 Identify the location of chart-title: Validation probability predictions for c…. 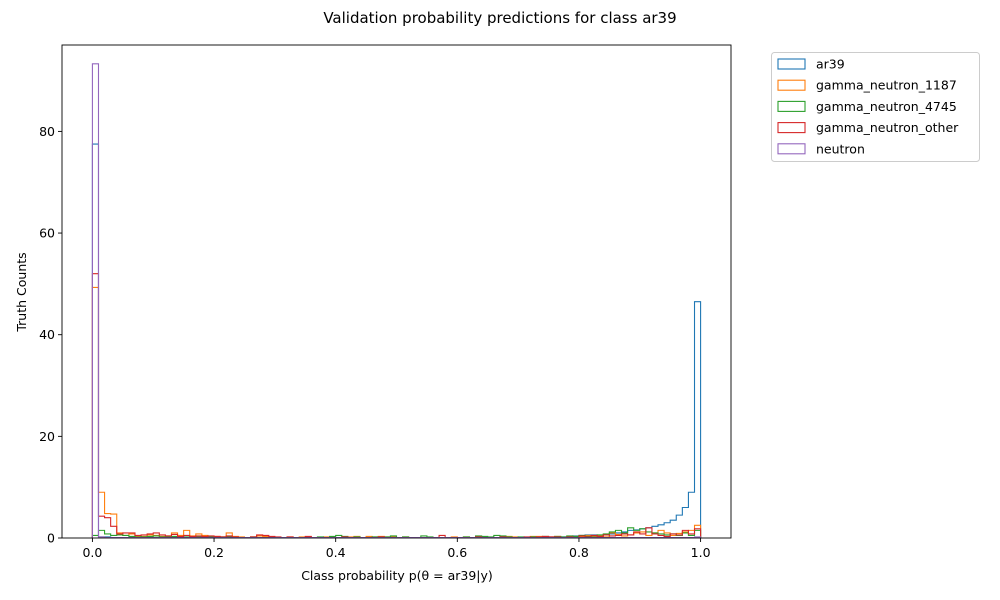
(499, 18).